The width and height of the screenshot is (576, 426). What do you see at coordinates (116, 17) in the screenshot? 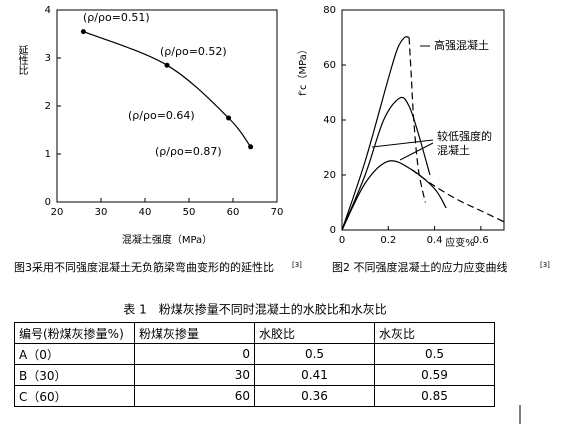
I see `annotation: (ρ/ρo=0.51)` at bounding box center [116, 17].